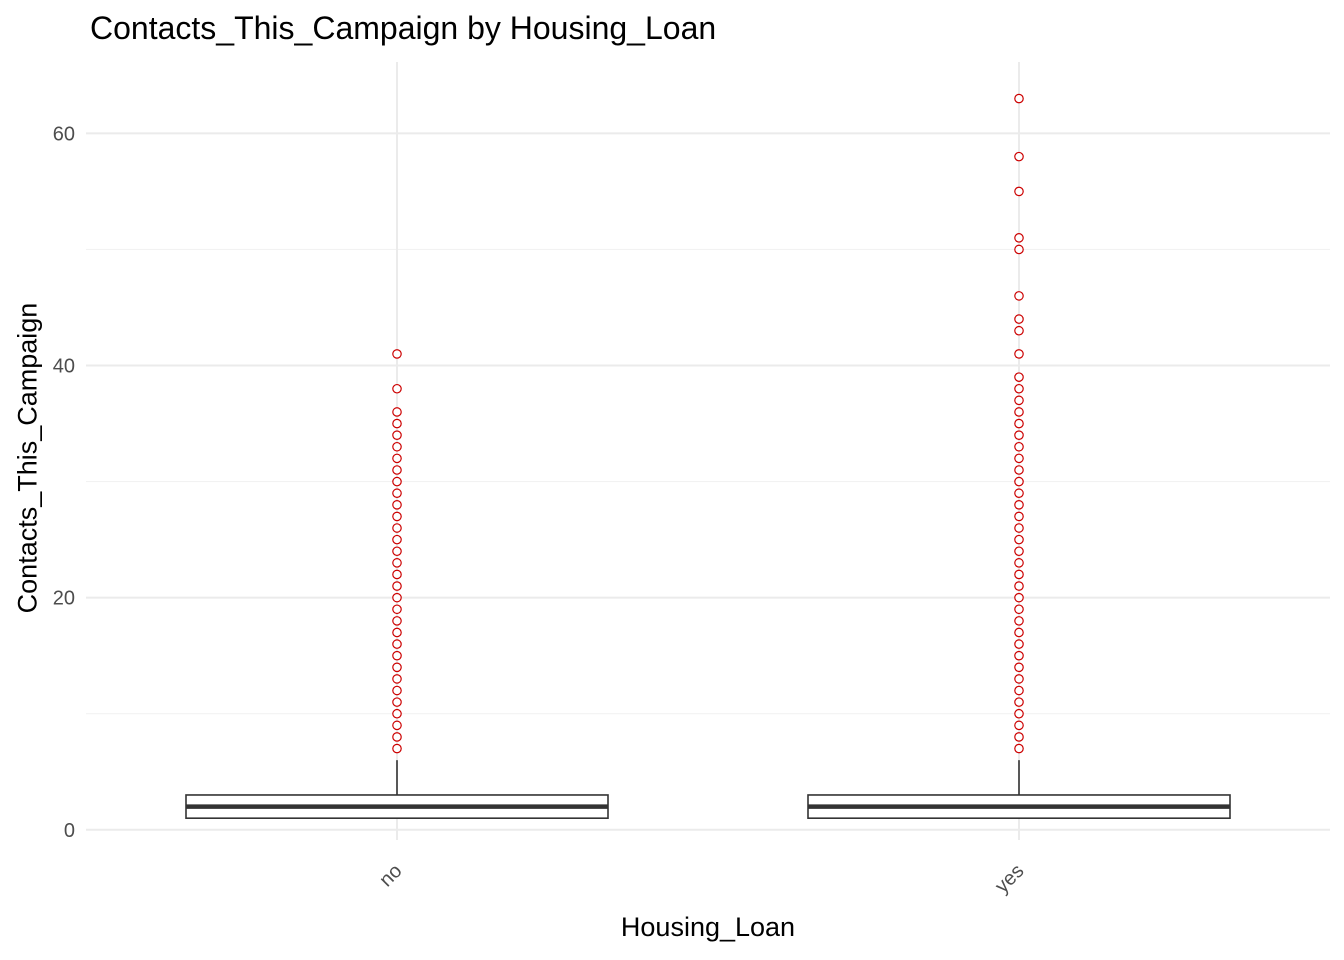 This screenshot has width=1344, height=960. I want to click on x-axis-label: Housing_Loan, so click(708, 927).